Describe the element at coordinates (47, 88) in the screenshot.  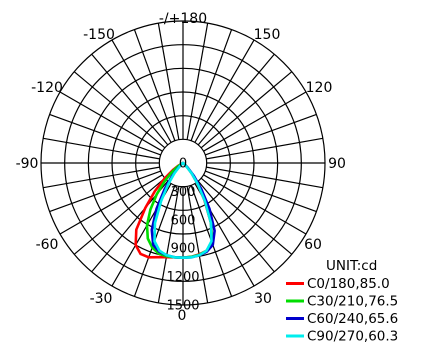
I see `angle-label: -120` at that location.